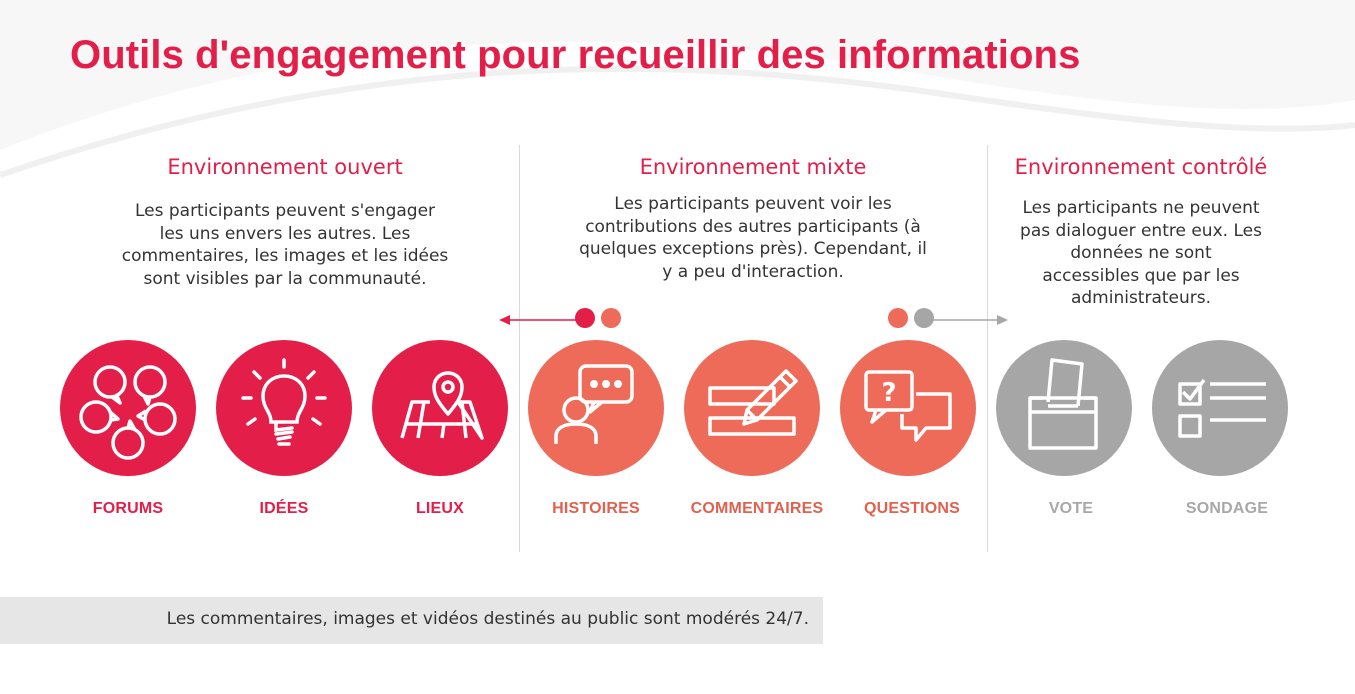 This screenshot has width=1355, height=694. Describe the element at coordinates (1141, 230) in the screenshot. I see `description-line: pas dialoguer entre eux. Les` at that location.